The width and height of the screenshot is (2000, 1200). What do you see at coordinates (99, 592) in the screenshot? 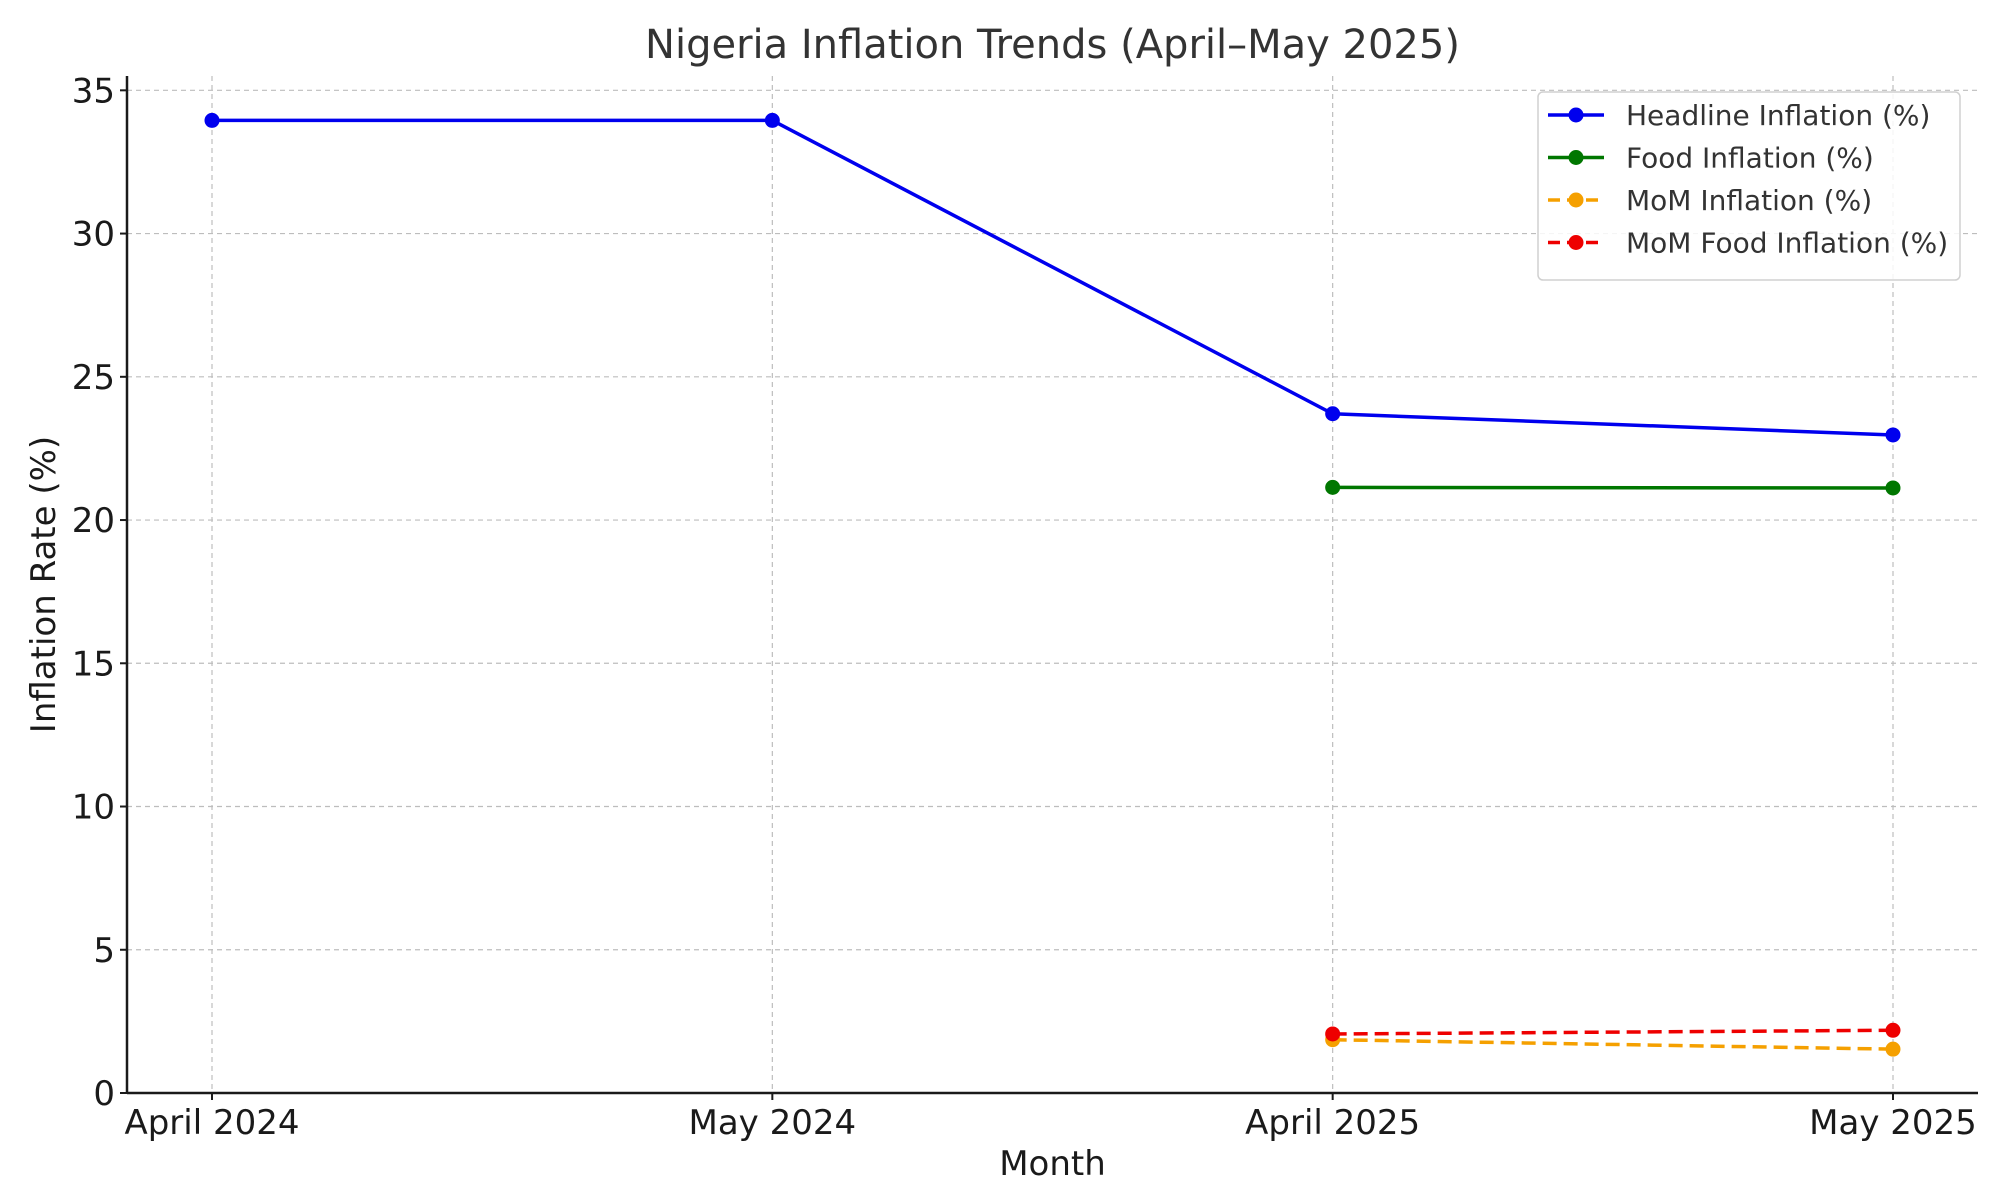
I see `y-tick-labels: 0 5 10 15 20 25 30 35` at bounding box center [99, 592].